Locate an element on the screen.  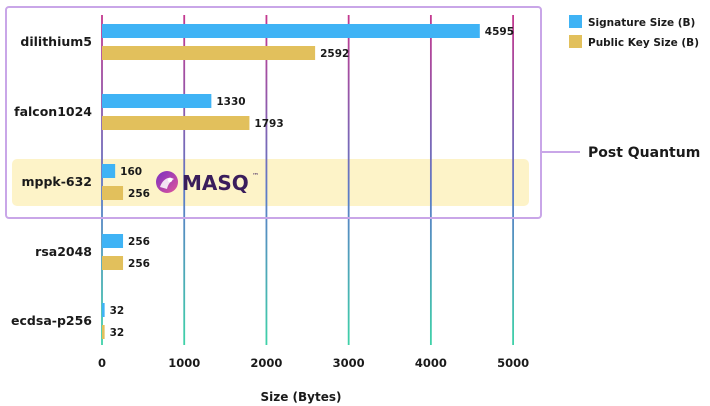
category-label: rsa2048 is located at coordinates (63, 251).